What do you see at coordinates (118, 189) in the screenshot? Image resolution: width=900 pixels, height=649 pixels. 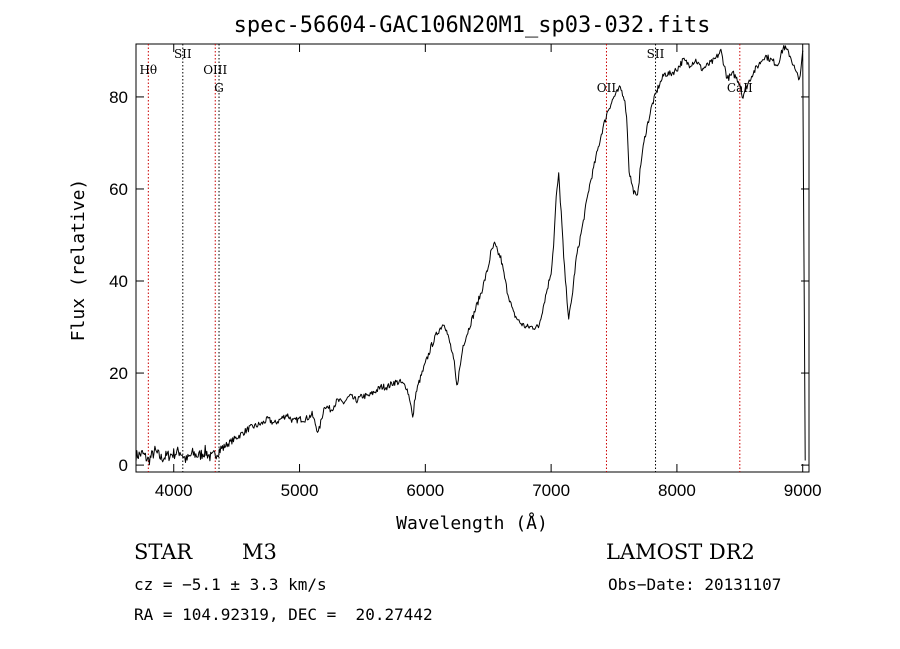 I see `y-tick-label: 60` at bounding box center [118, 189].